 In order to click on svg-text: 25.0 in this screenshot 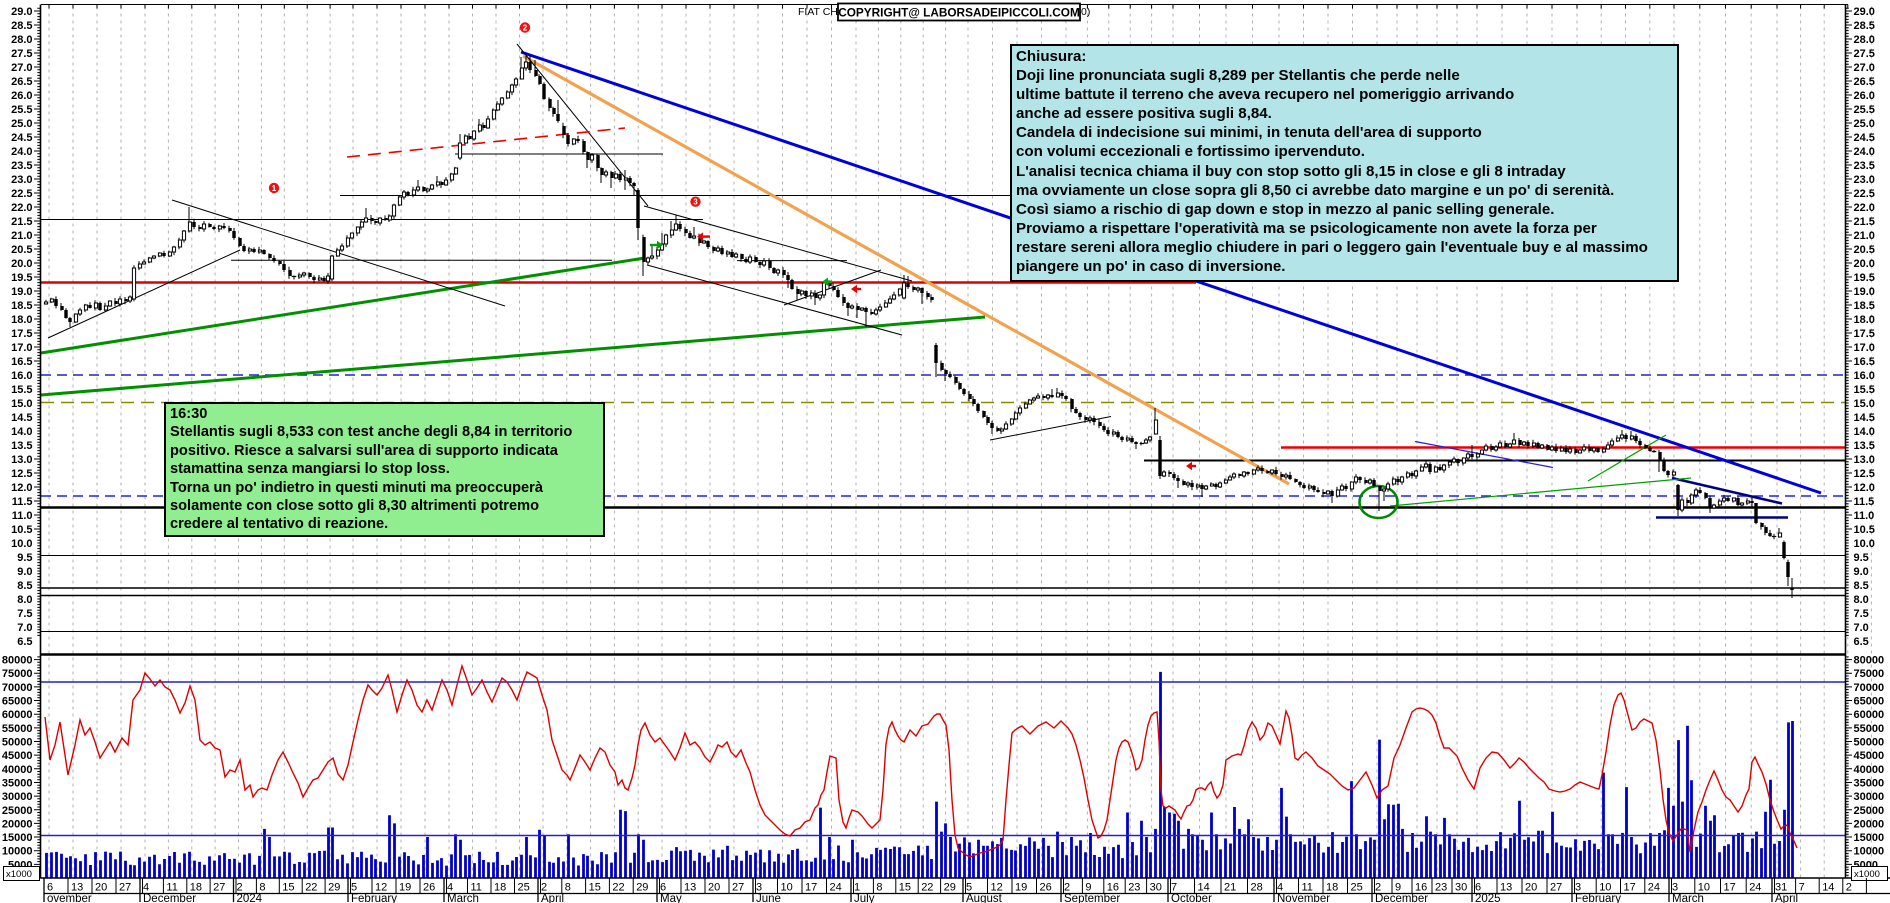, I will do `click(21, 124)`.